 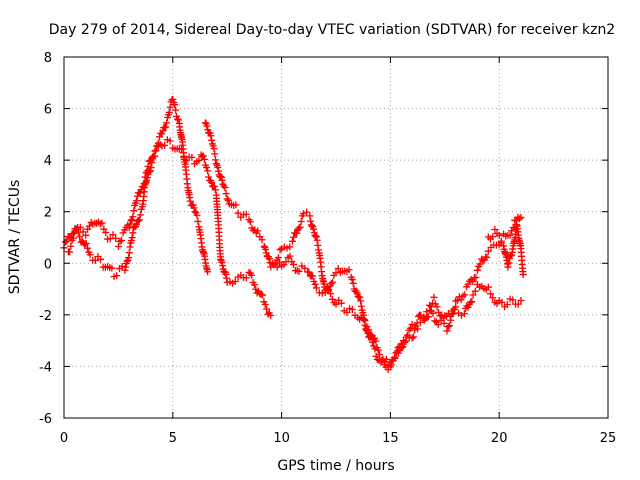 I want to click on y-tick-label: 6, so click(x=48, y=110).